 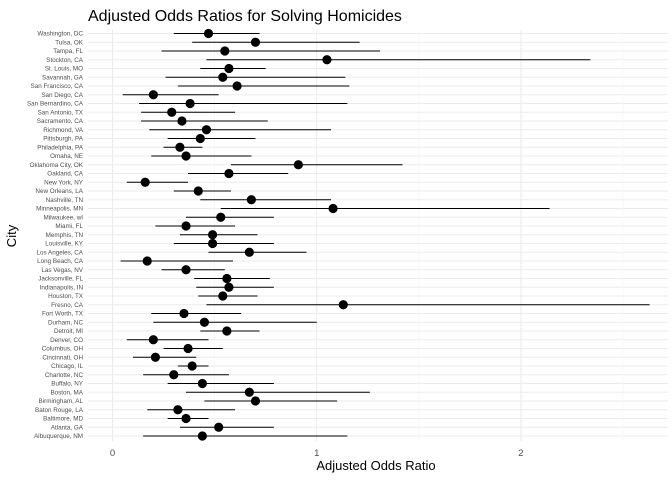 What do you see at coordinates (60, 34) in the screenshot?
I see `y-tick-label: Washington, DC` at bounding box center [60, 34].